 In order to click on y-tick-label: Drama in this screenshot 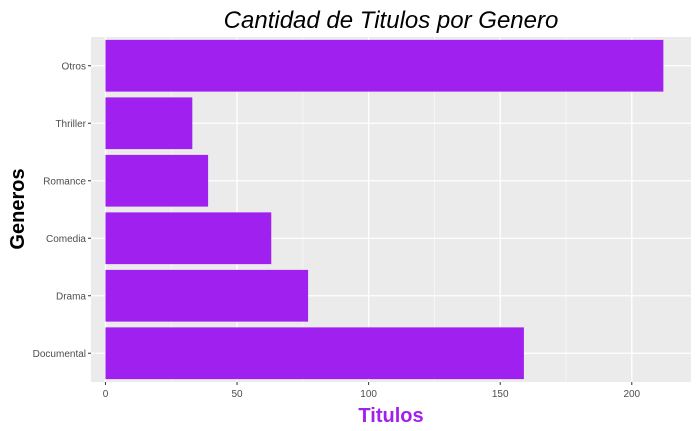, I will do `click(71, 296)`.